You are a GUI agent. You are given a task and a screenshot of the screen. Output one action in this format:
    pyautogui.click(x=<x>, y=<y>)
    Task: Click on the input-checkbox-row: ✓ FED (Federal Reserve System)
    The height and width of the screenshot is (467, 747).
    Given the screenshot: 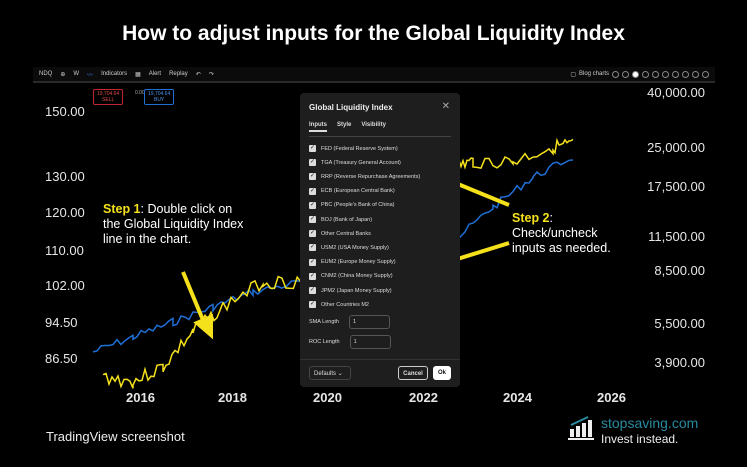 What is the action you would take?
    pyautogui.click(x=353, y=148)
    